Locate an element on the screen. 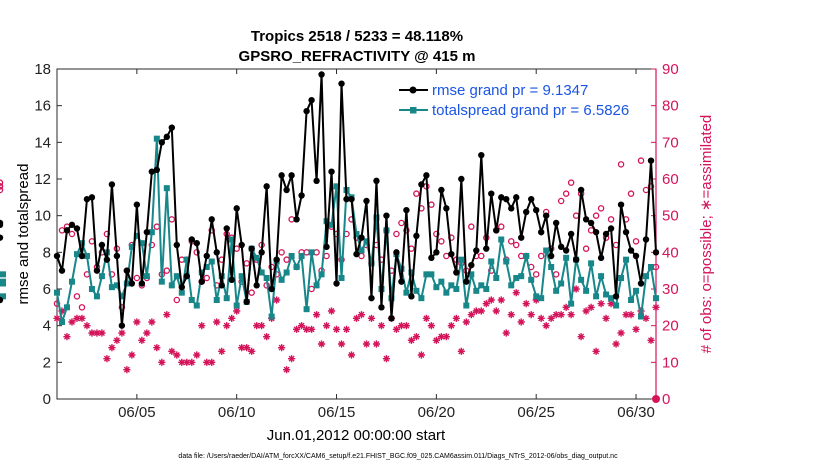 This screenshot has width=830, height=470. x-tick-label: 06/20 is located at coordinates (437, 412).